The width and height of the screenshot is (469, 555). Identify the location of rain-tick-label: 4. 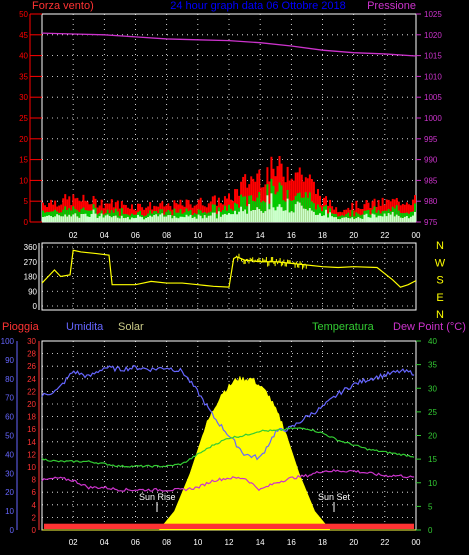
(34, 505).